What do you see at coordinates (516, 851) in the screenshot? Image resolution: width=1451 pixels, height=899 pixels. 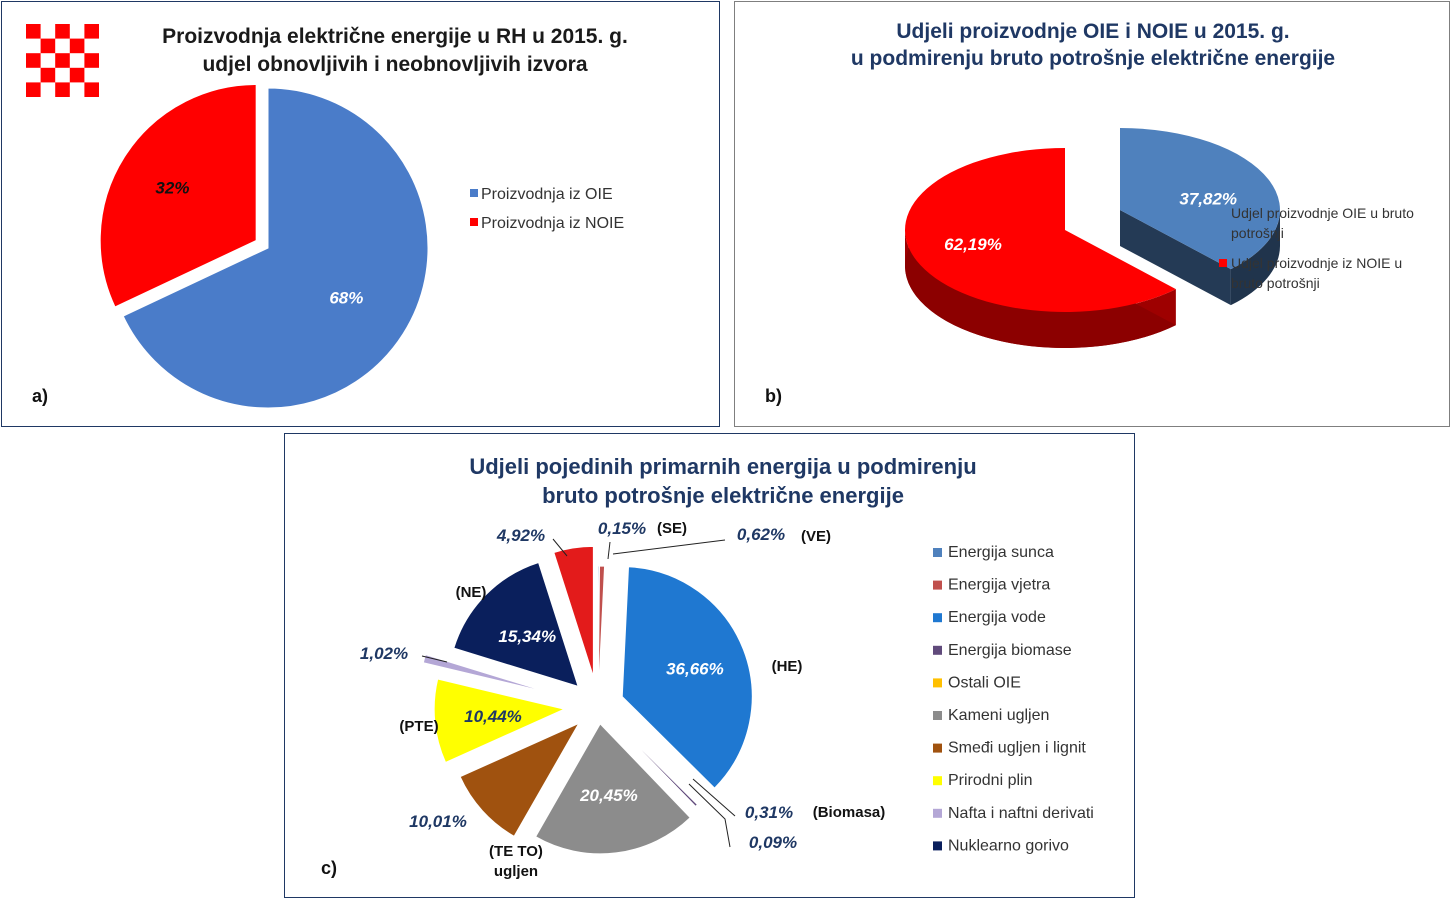 I see `pie-c-group-tag-line-1: (TE TO)` at bounding box center [516, 851].